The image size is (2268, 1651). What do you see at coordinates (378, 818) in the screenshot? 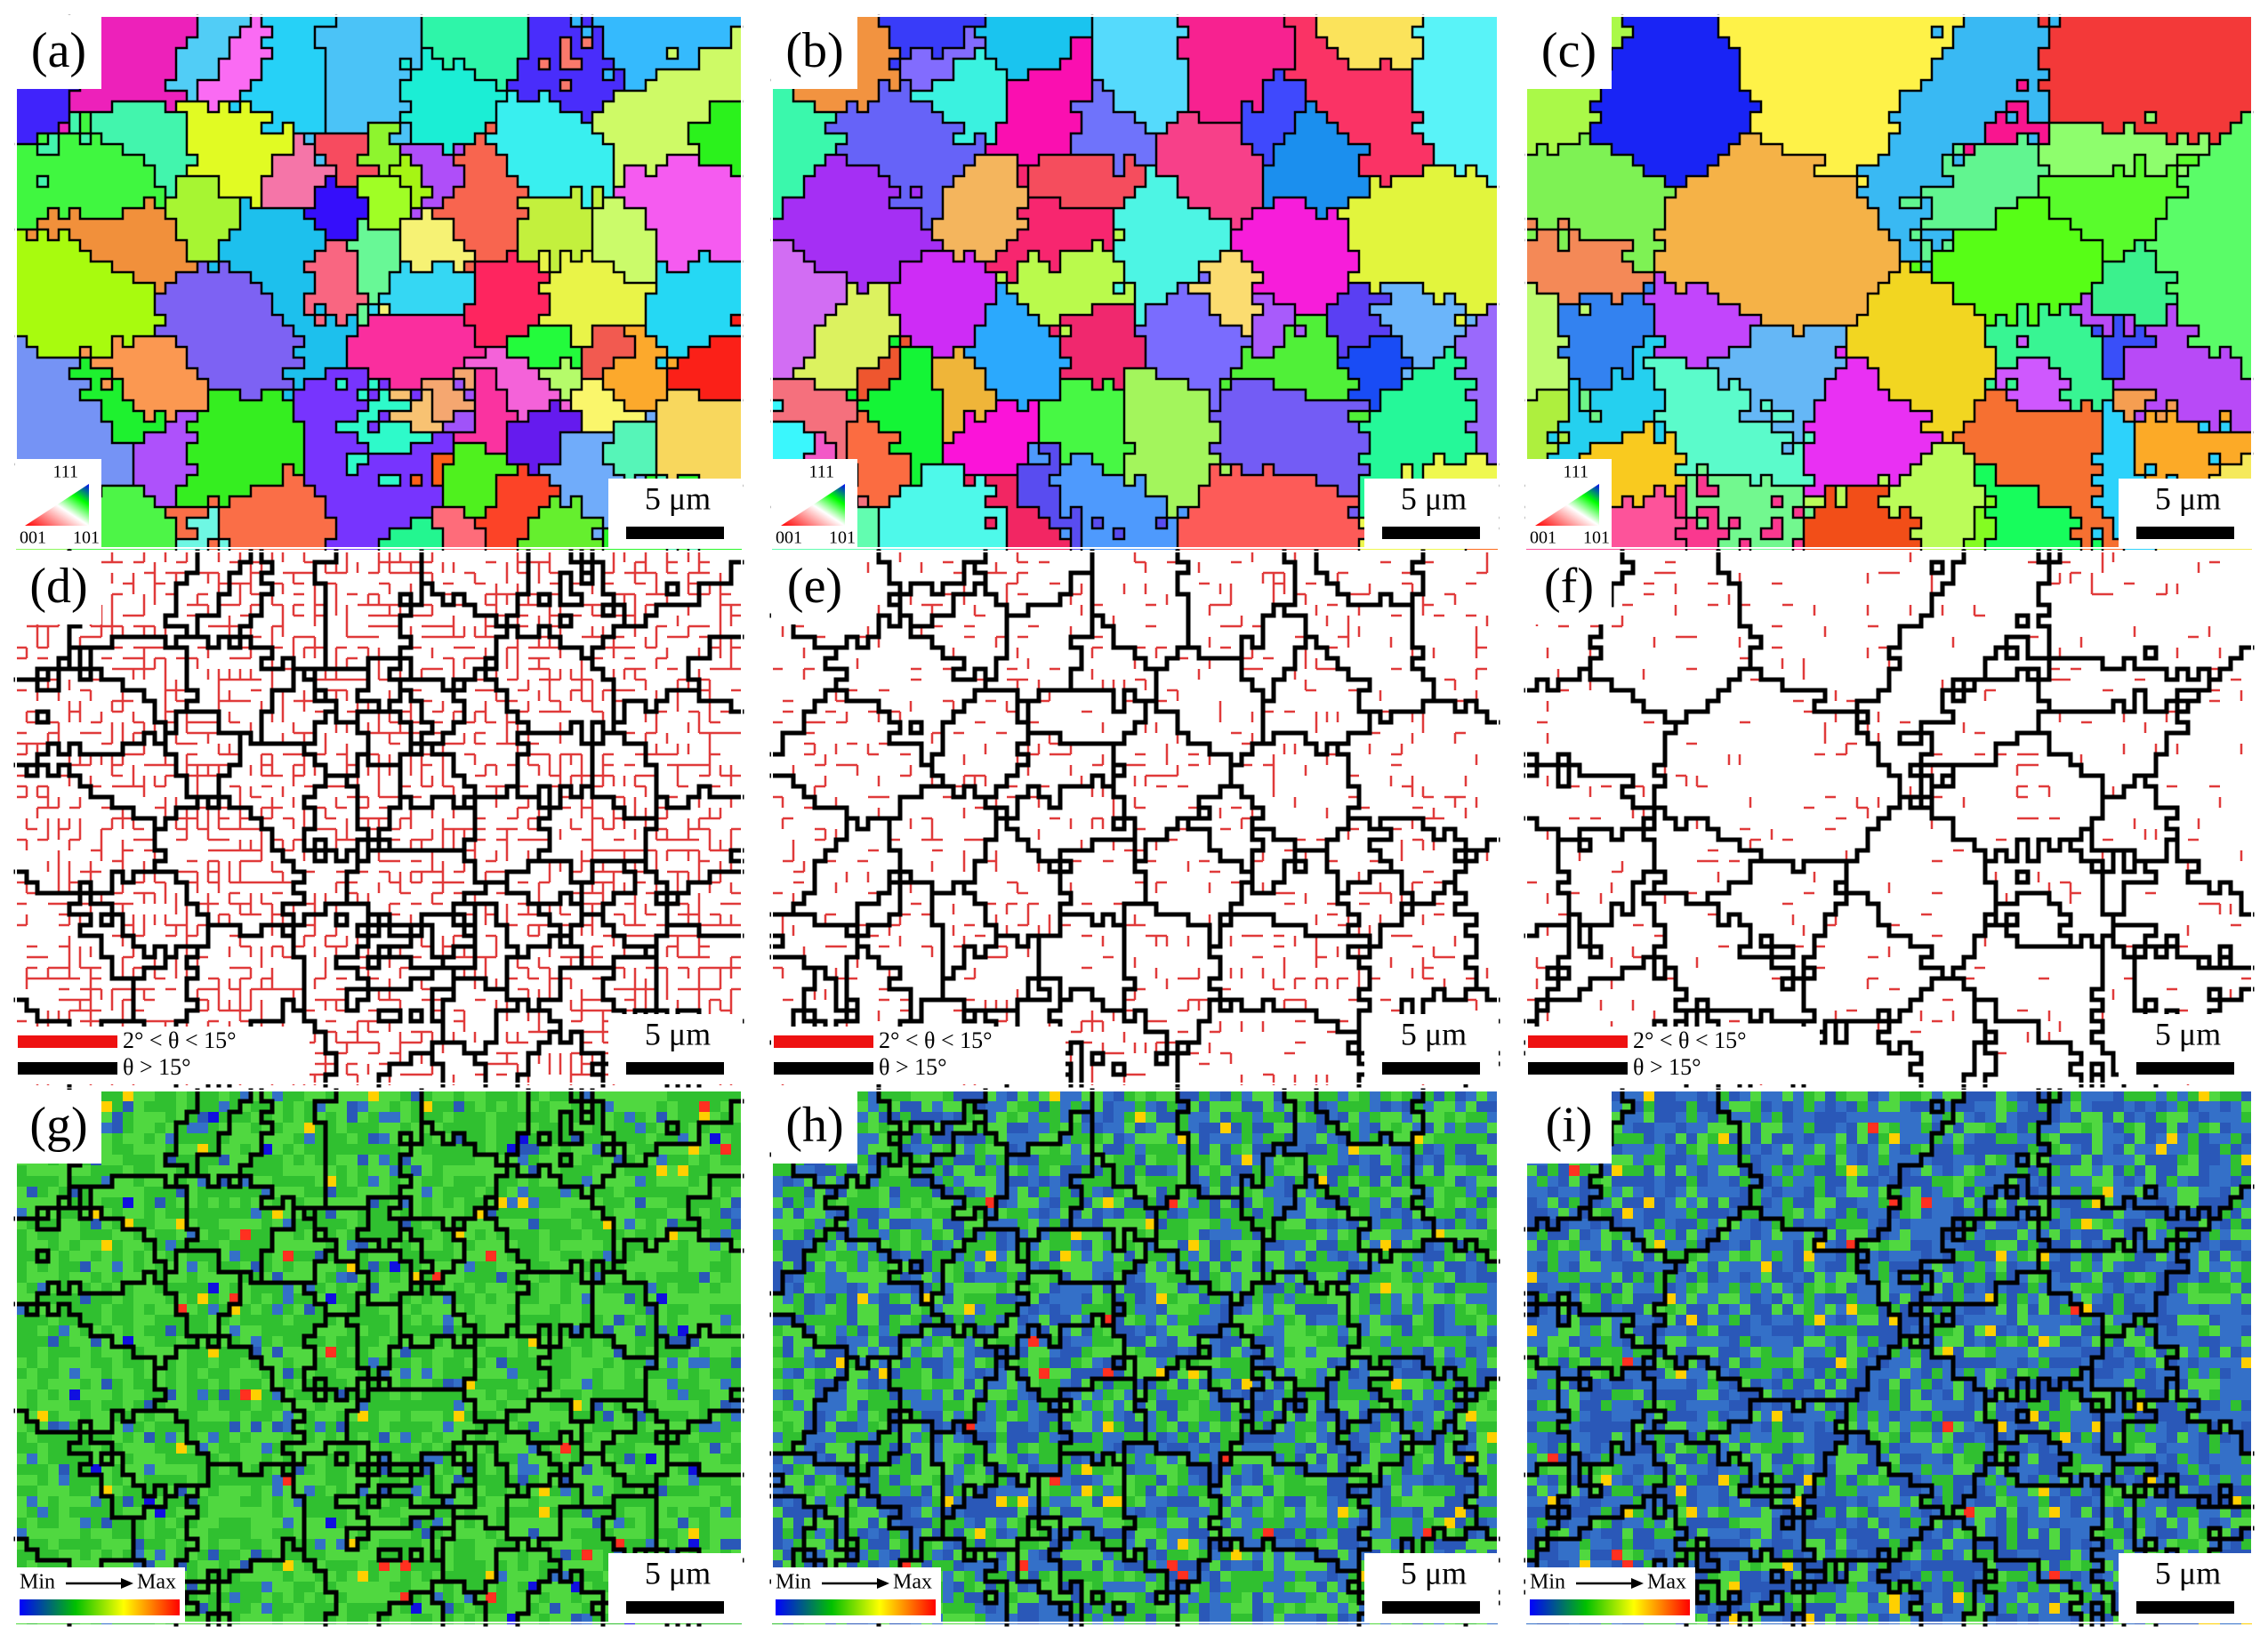
I see `panel: (d) 5 μm 2° < θ < 15°θ > 15°` at bounding box center [378, 818].